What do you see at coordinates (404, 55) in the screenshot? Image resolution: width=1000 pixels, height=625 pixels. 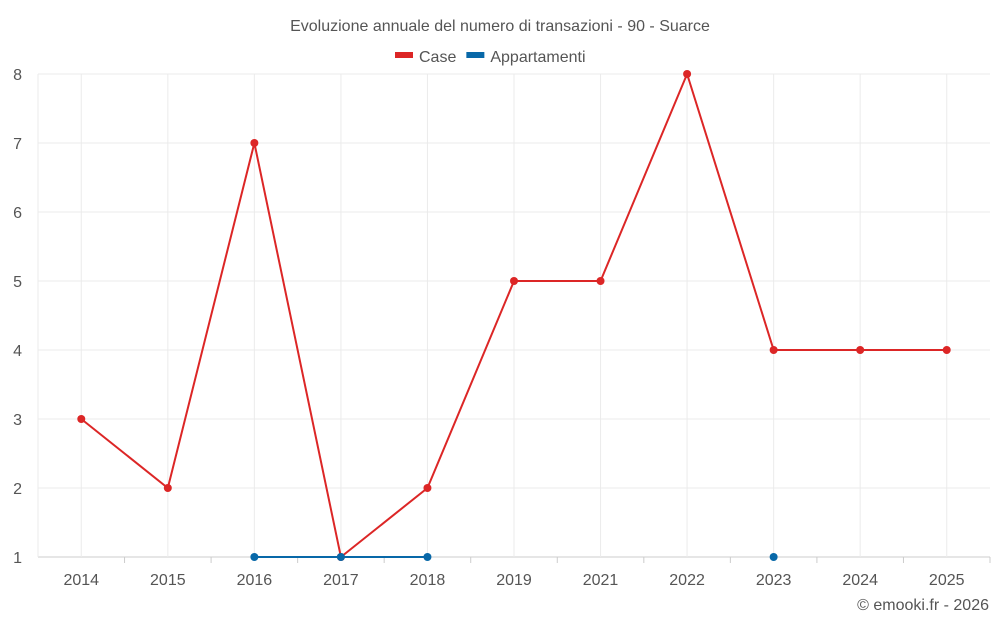 I see `legend-swatch-case` at bounding box center [404, 55].